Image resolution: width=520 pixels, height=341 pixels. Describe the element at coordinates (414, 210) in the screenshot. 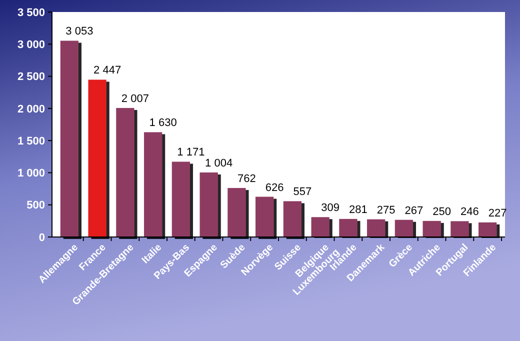

I see `data-label: 267` at that location.